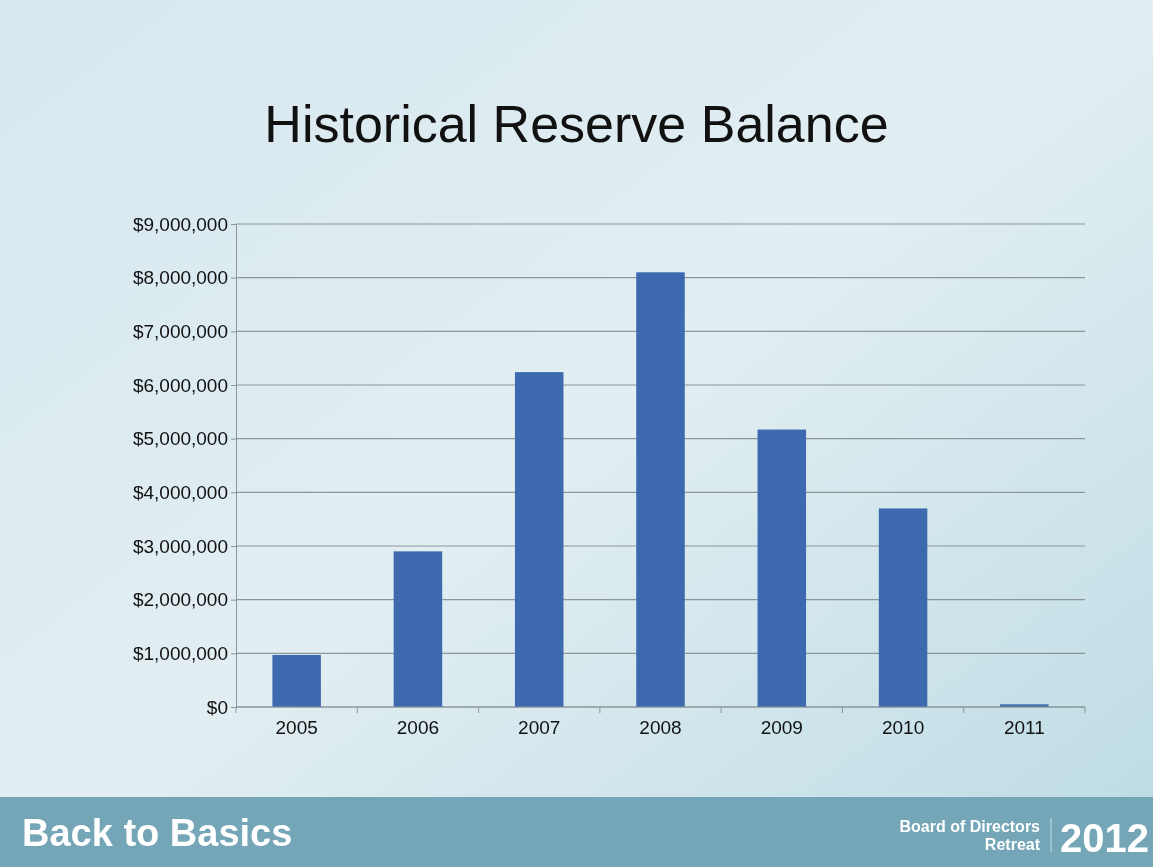  I want to click on y-tick-label: $8,000,000, so click(180, 278).